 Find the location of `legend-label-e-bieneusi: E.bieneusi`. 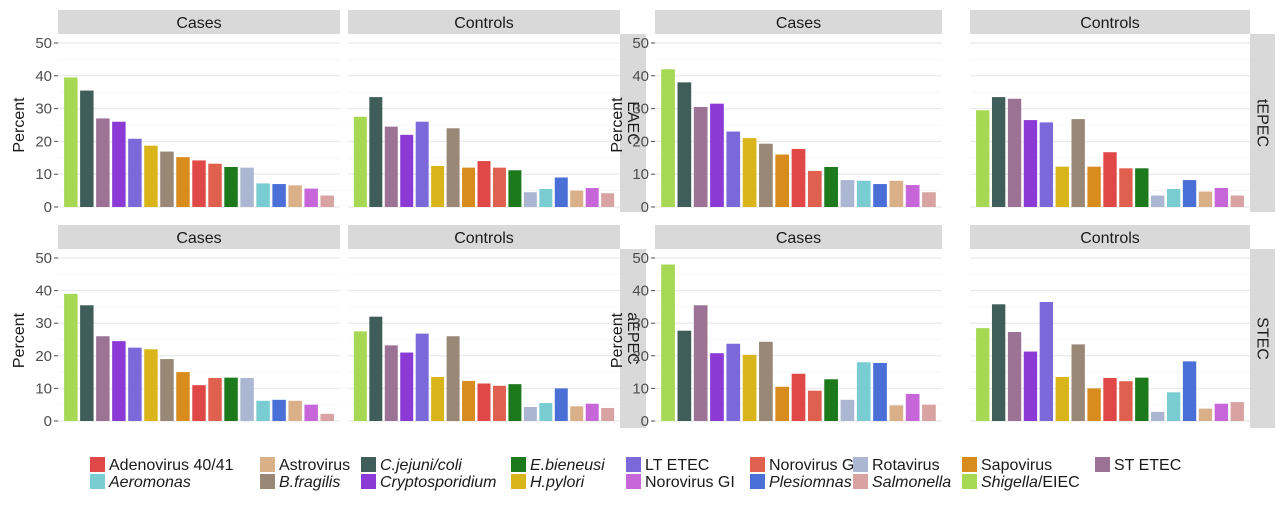

legend-label-e-bieneusi: E.bieneusi is located at coordinates (567, 465).